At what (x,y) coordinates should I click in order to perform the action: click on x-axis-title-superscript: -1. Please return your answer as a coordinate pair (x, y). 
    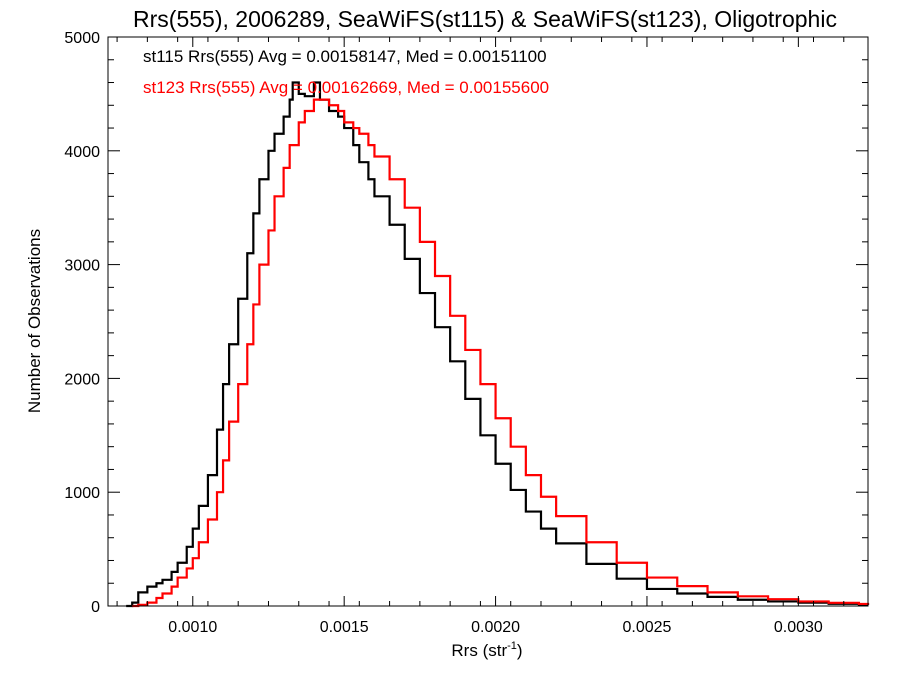
    Looking at the image, I should click on (512, 646).